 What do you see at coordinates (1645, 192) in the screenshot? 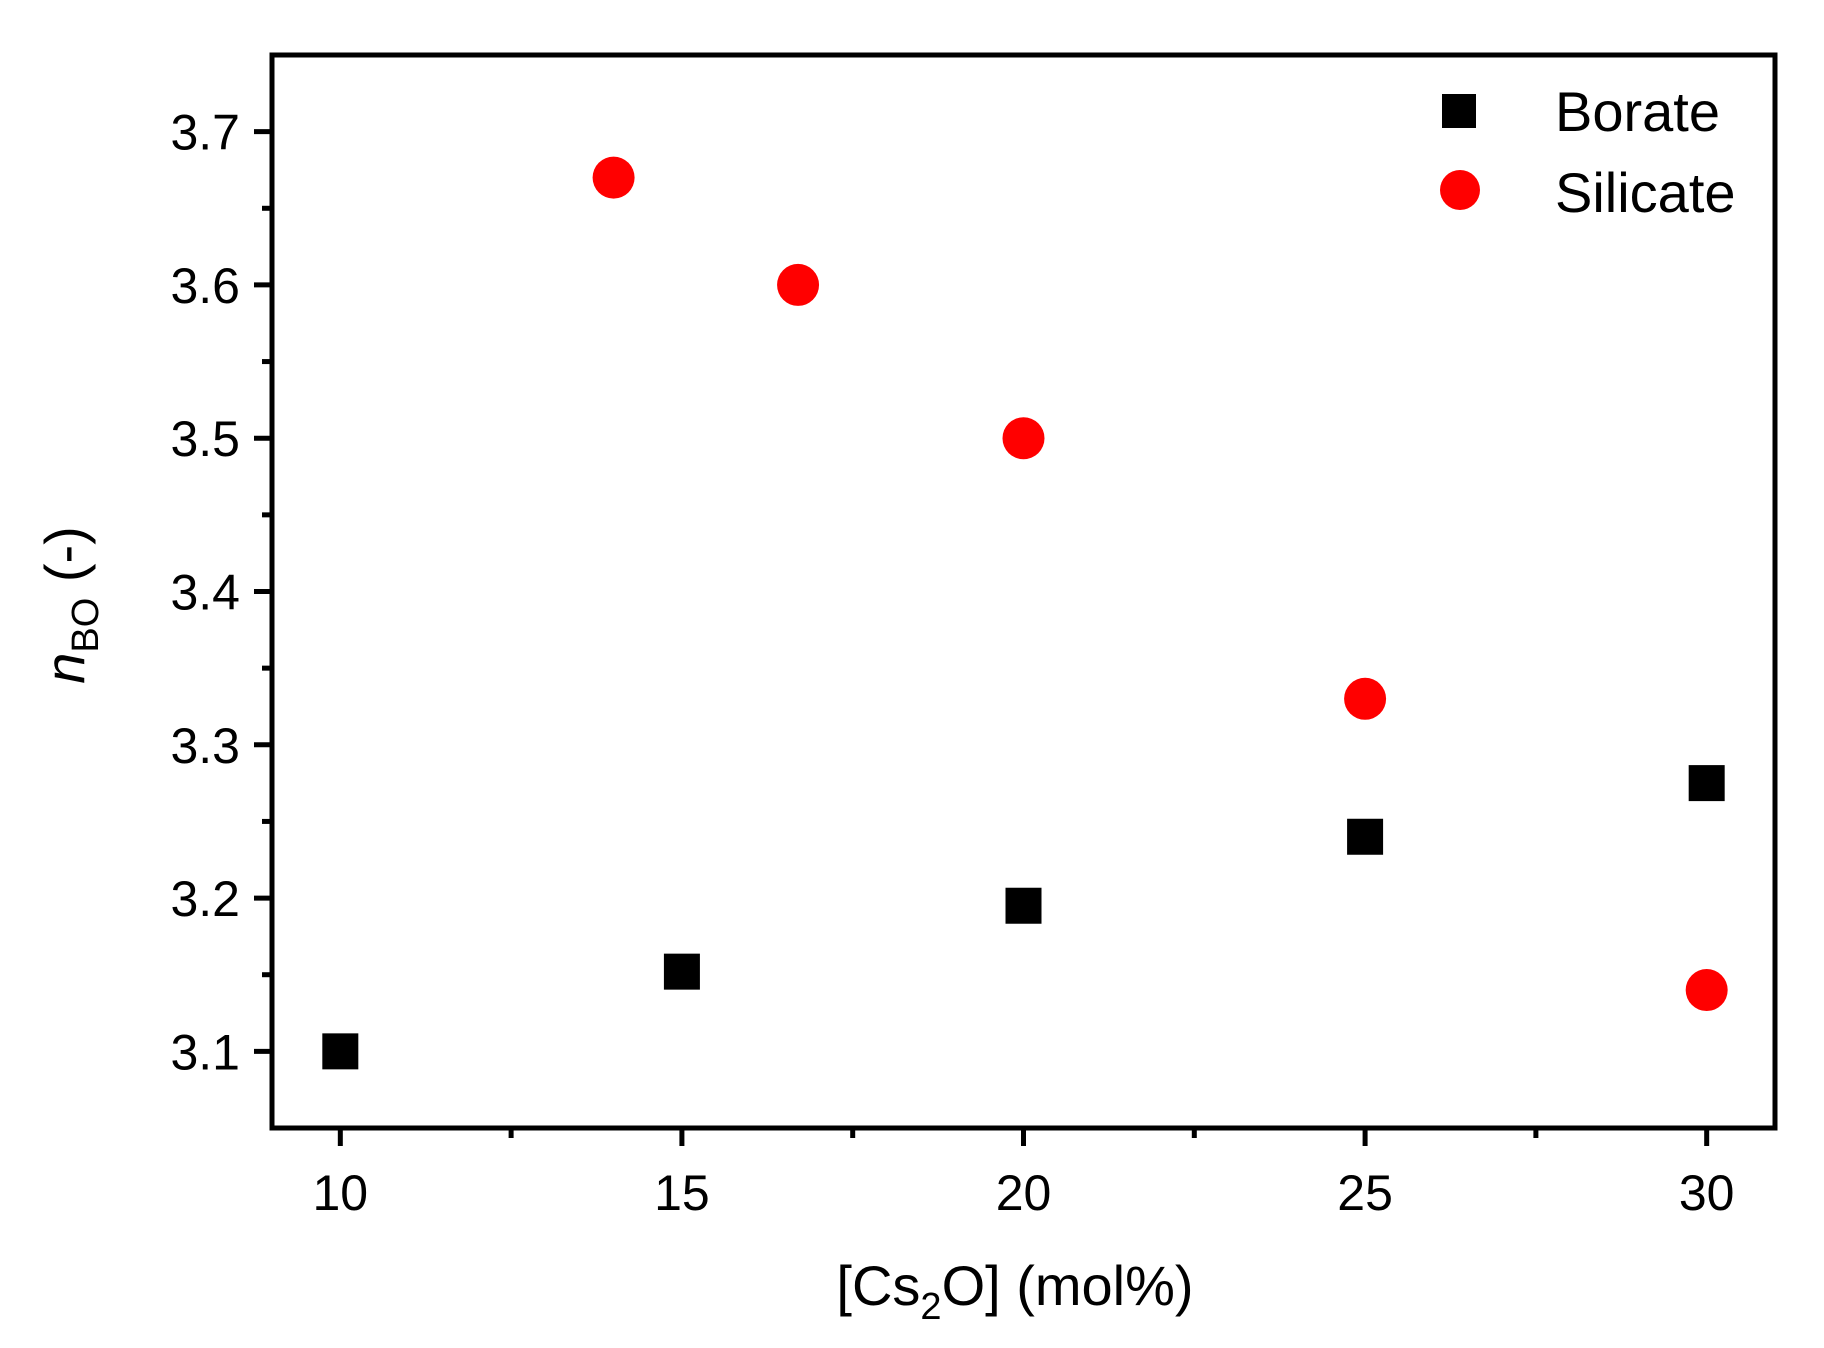
I see `legend-label-silicate: Silicate` at bounding box center [1645, 192].